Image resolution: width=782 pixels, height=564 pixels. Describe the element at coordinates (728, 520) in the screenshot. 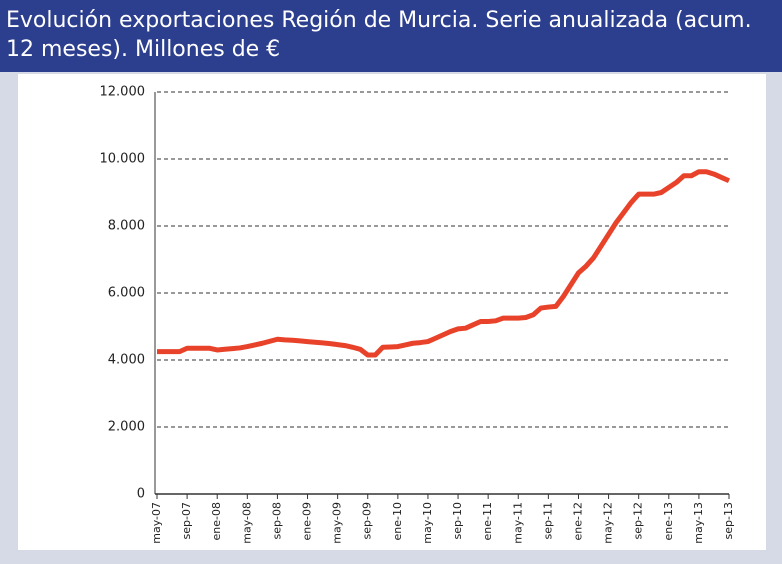

I see `x-tick-label: sep-13` at that location.